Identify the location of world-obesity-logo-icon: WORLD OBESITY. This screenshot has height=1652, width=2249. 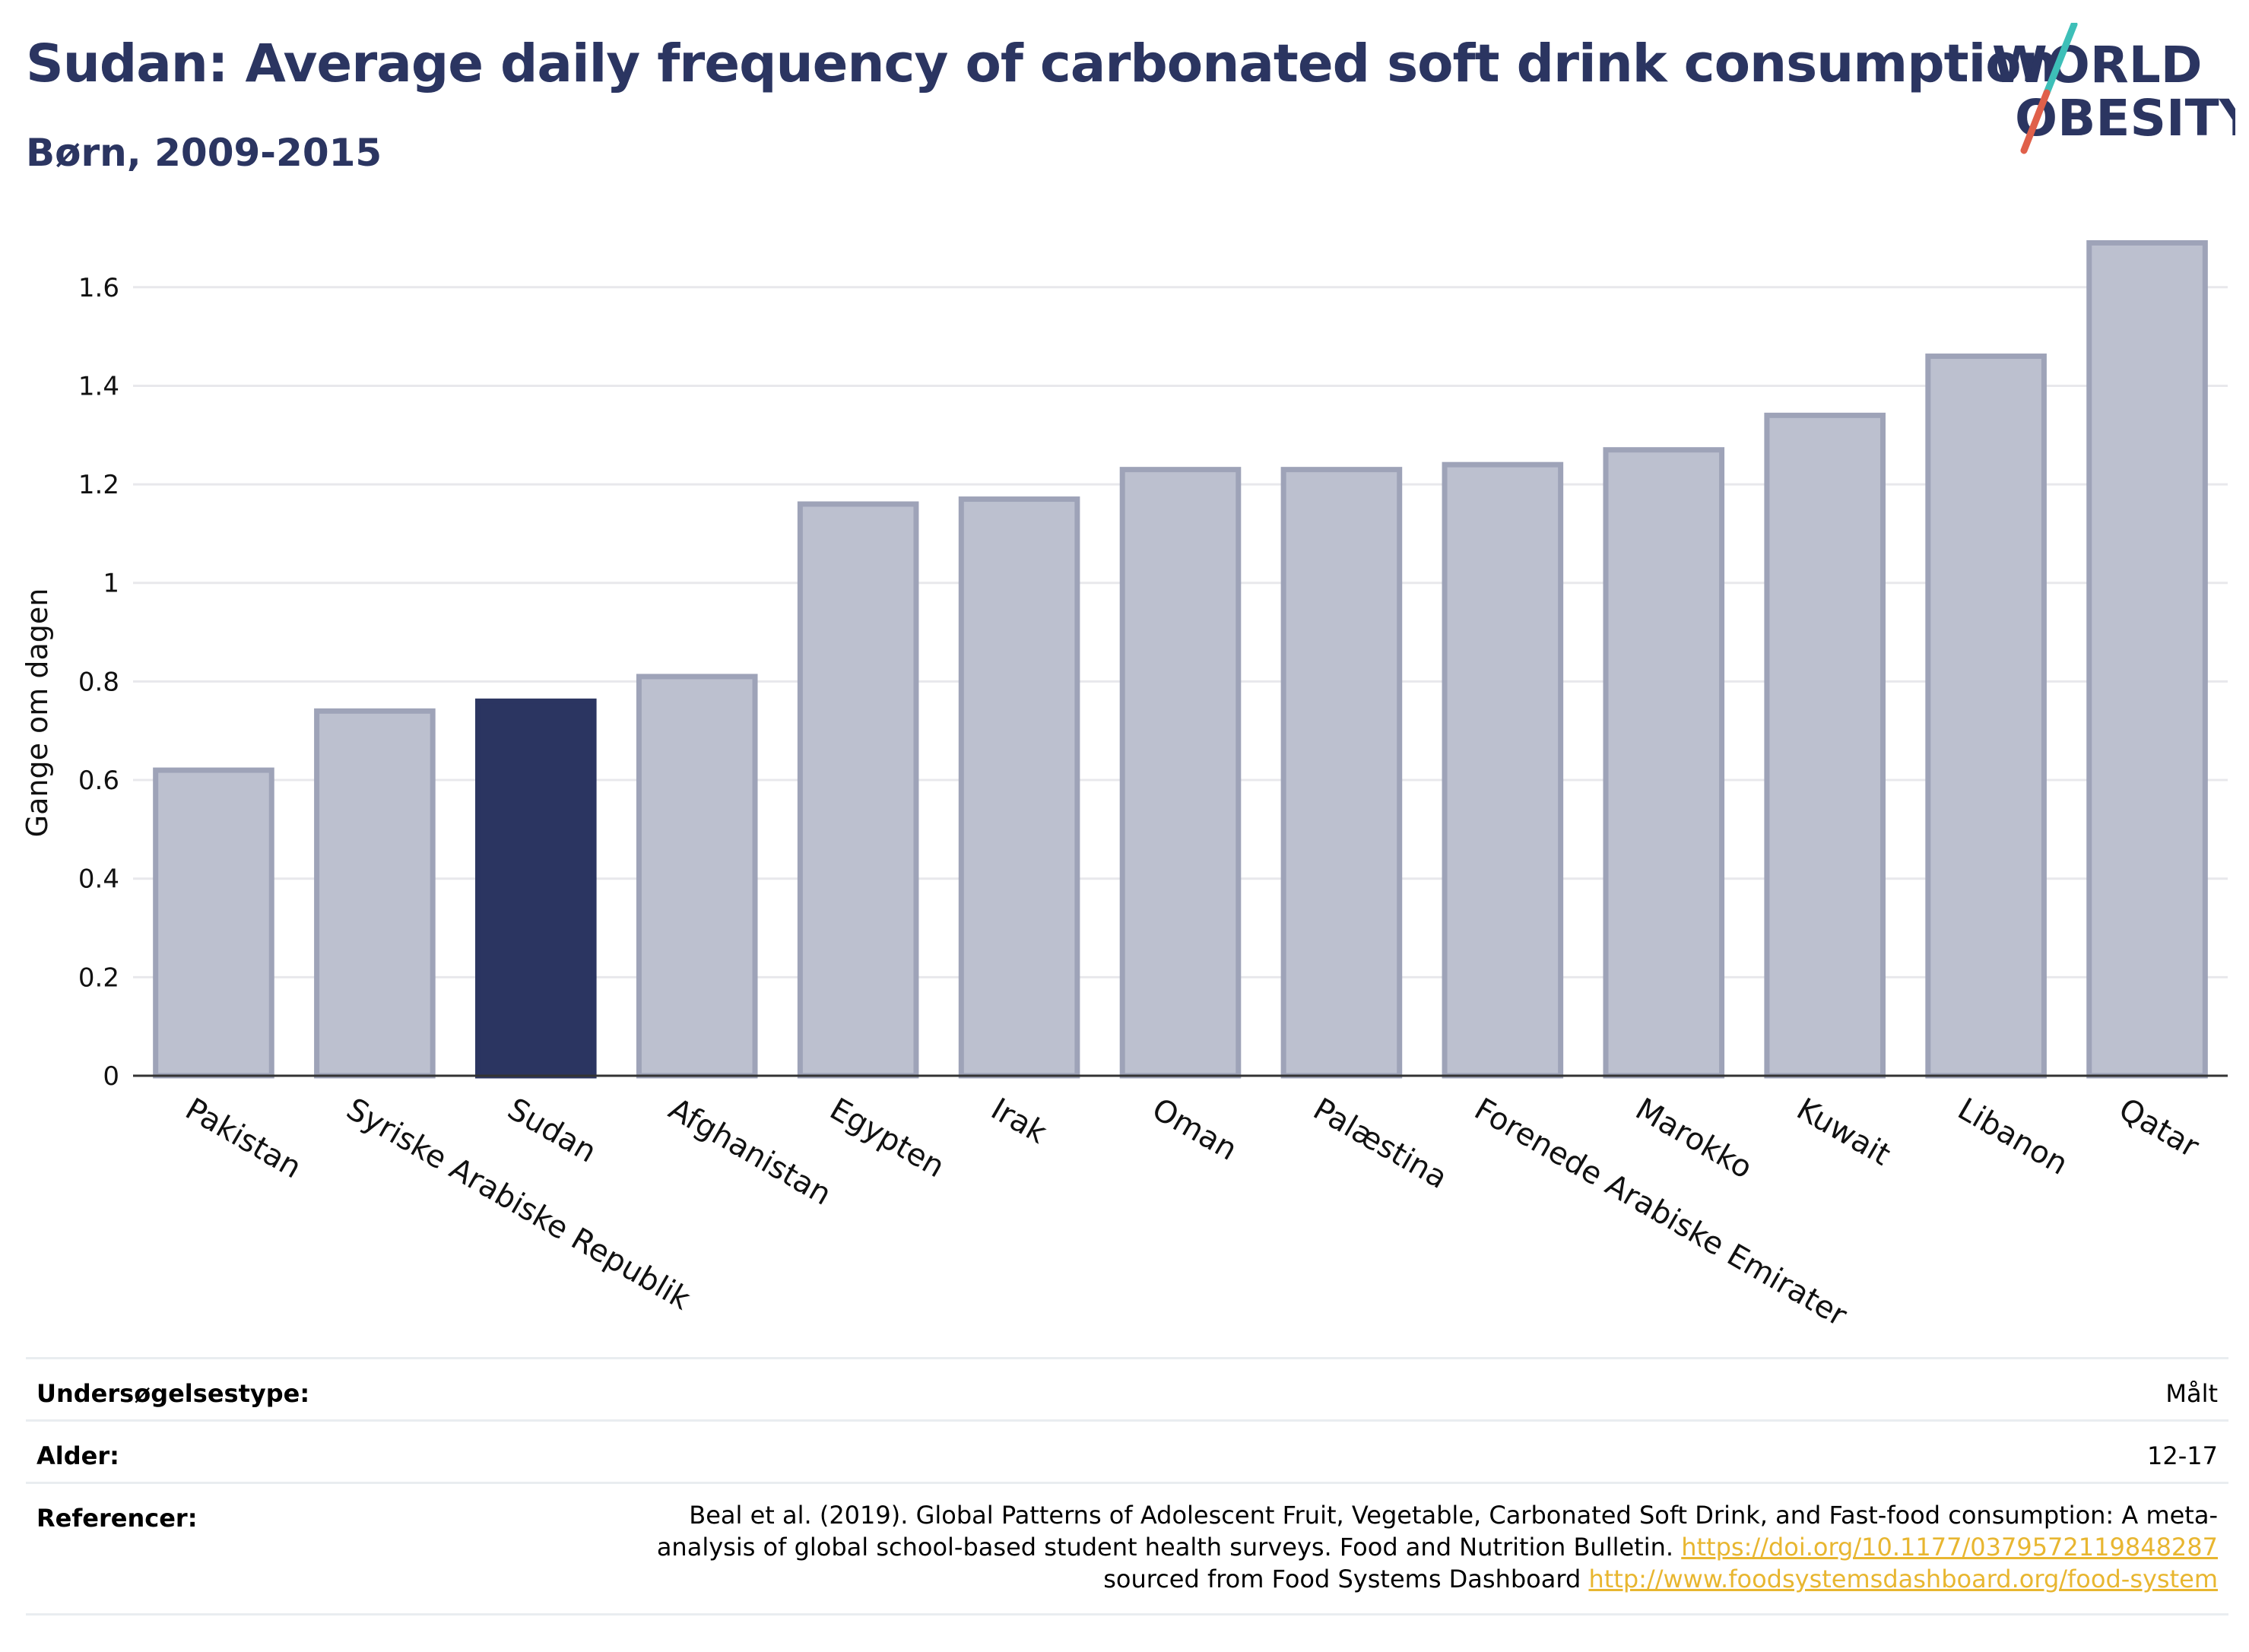
(2120, 87).